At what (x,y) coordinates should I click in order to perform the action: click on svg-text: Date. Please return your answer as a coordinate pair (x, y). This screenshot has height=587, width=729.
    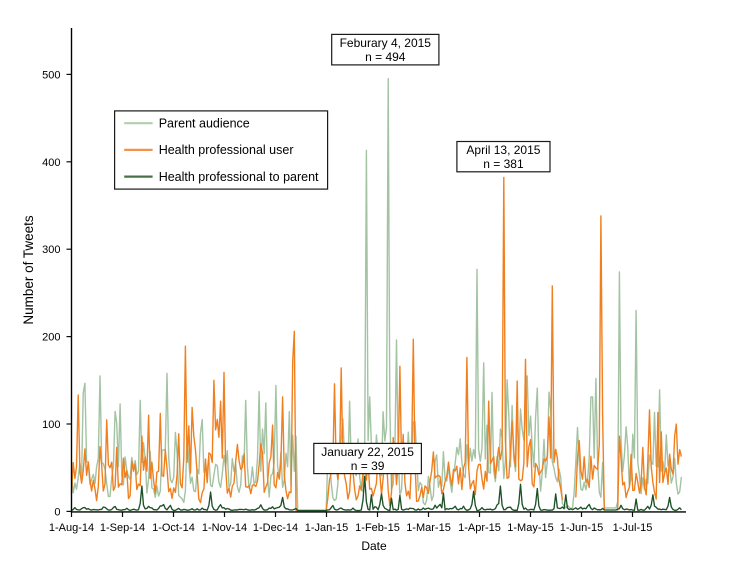
    Looking at the image, I should click on (374, 546).